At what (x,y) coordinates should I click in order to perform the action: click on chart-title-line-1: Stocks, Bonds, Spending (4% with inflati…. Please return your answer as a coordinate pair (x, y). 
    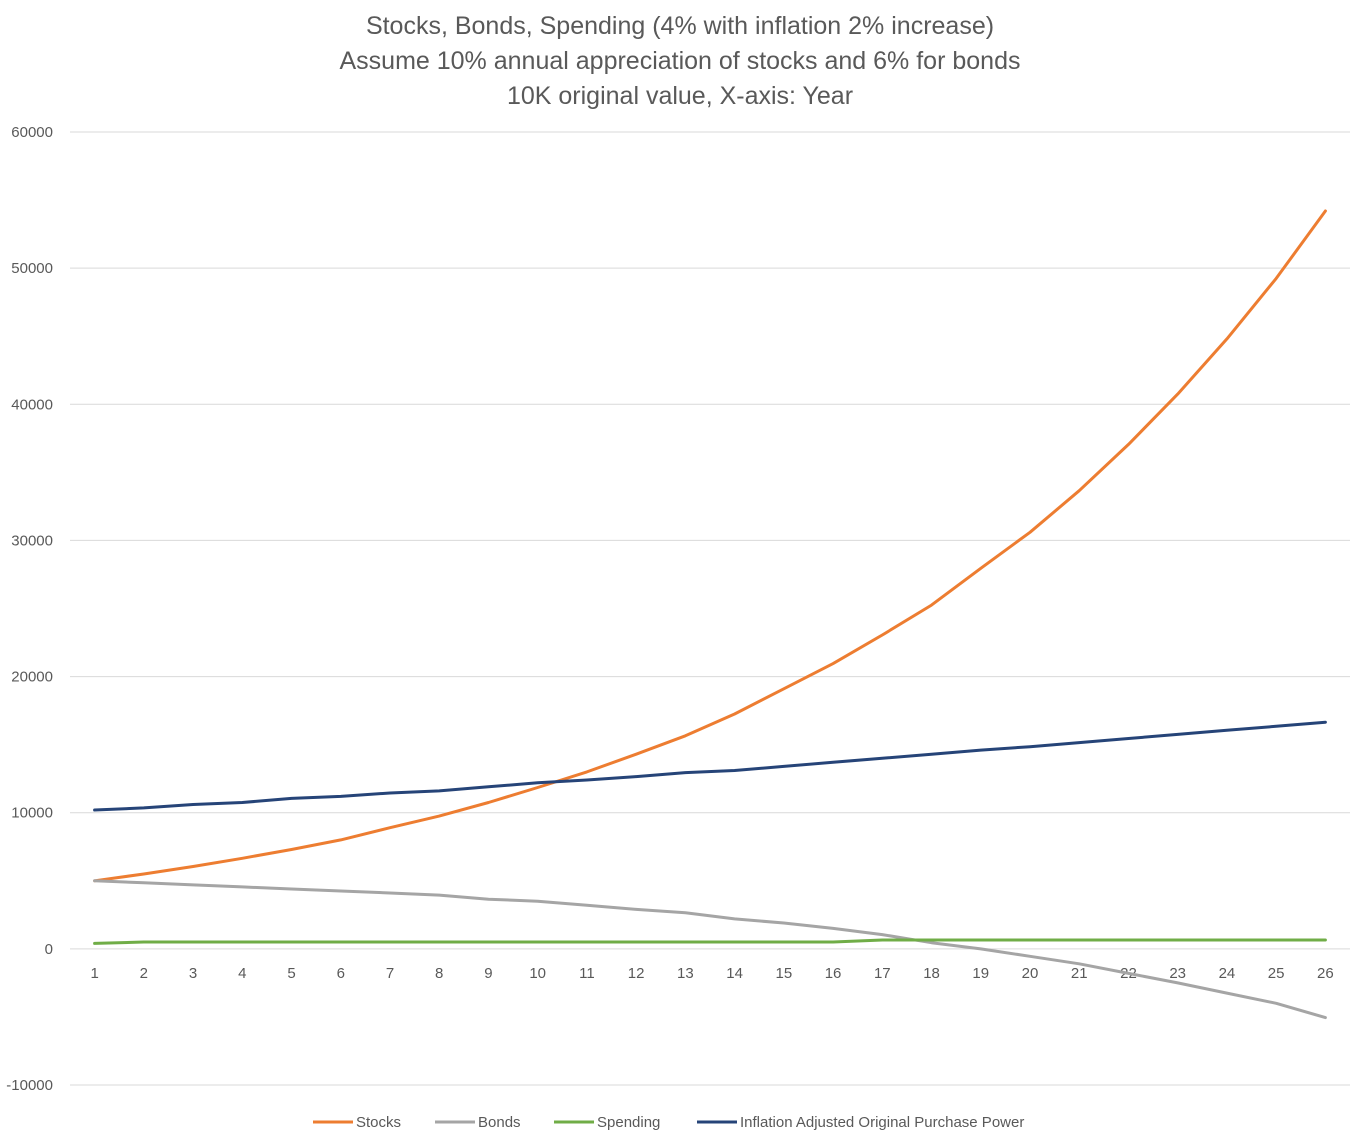
    Looking at the image, I should click on (680, 26).